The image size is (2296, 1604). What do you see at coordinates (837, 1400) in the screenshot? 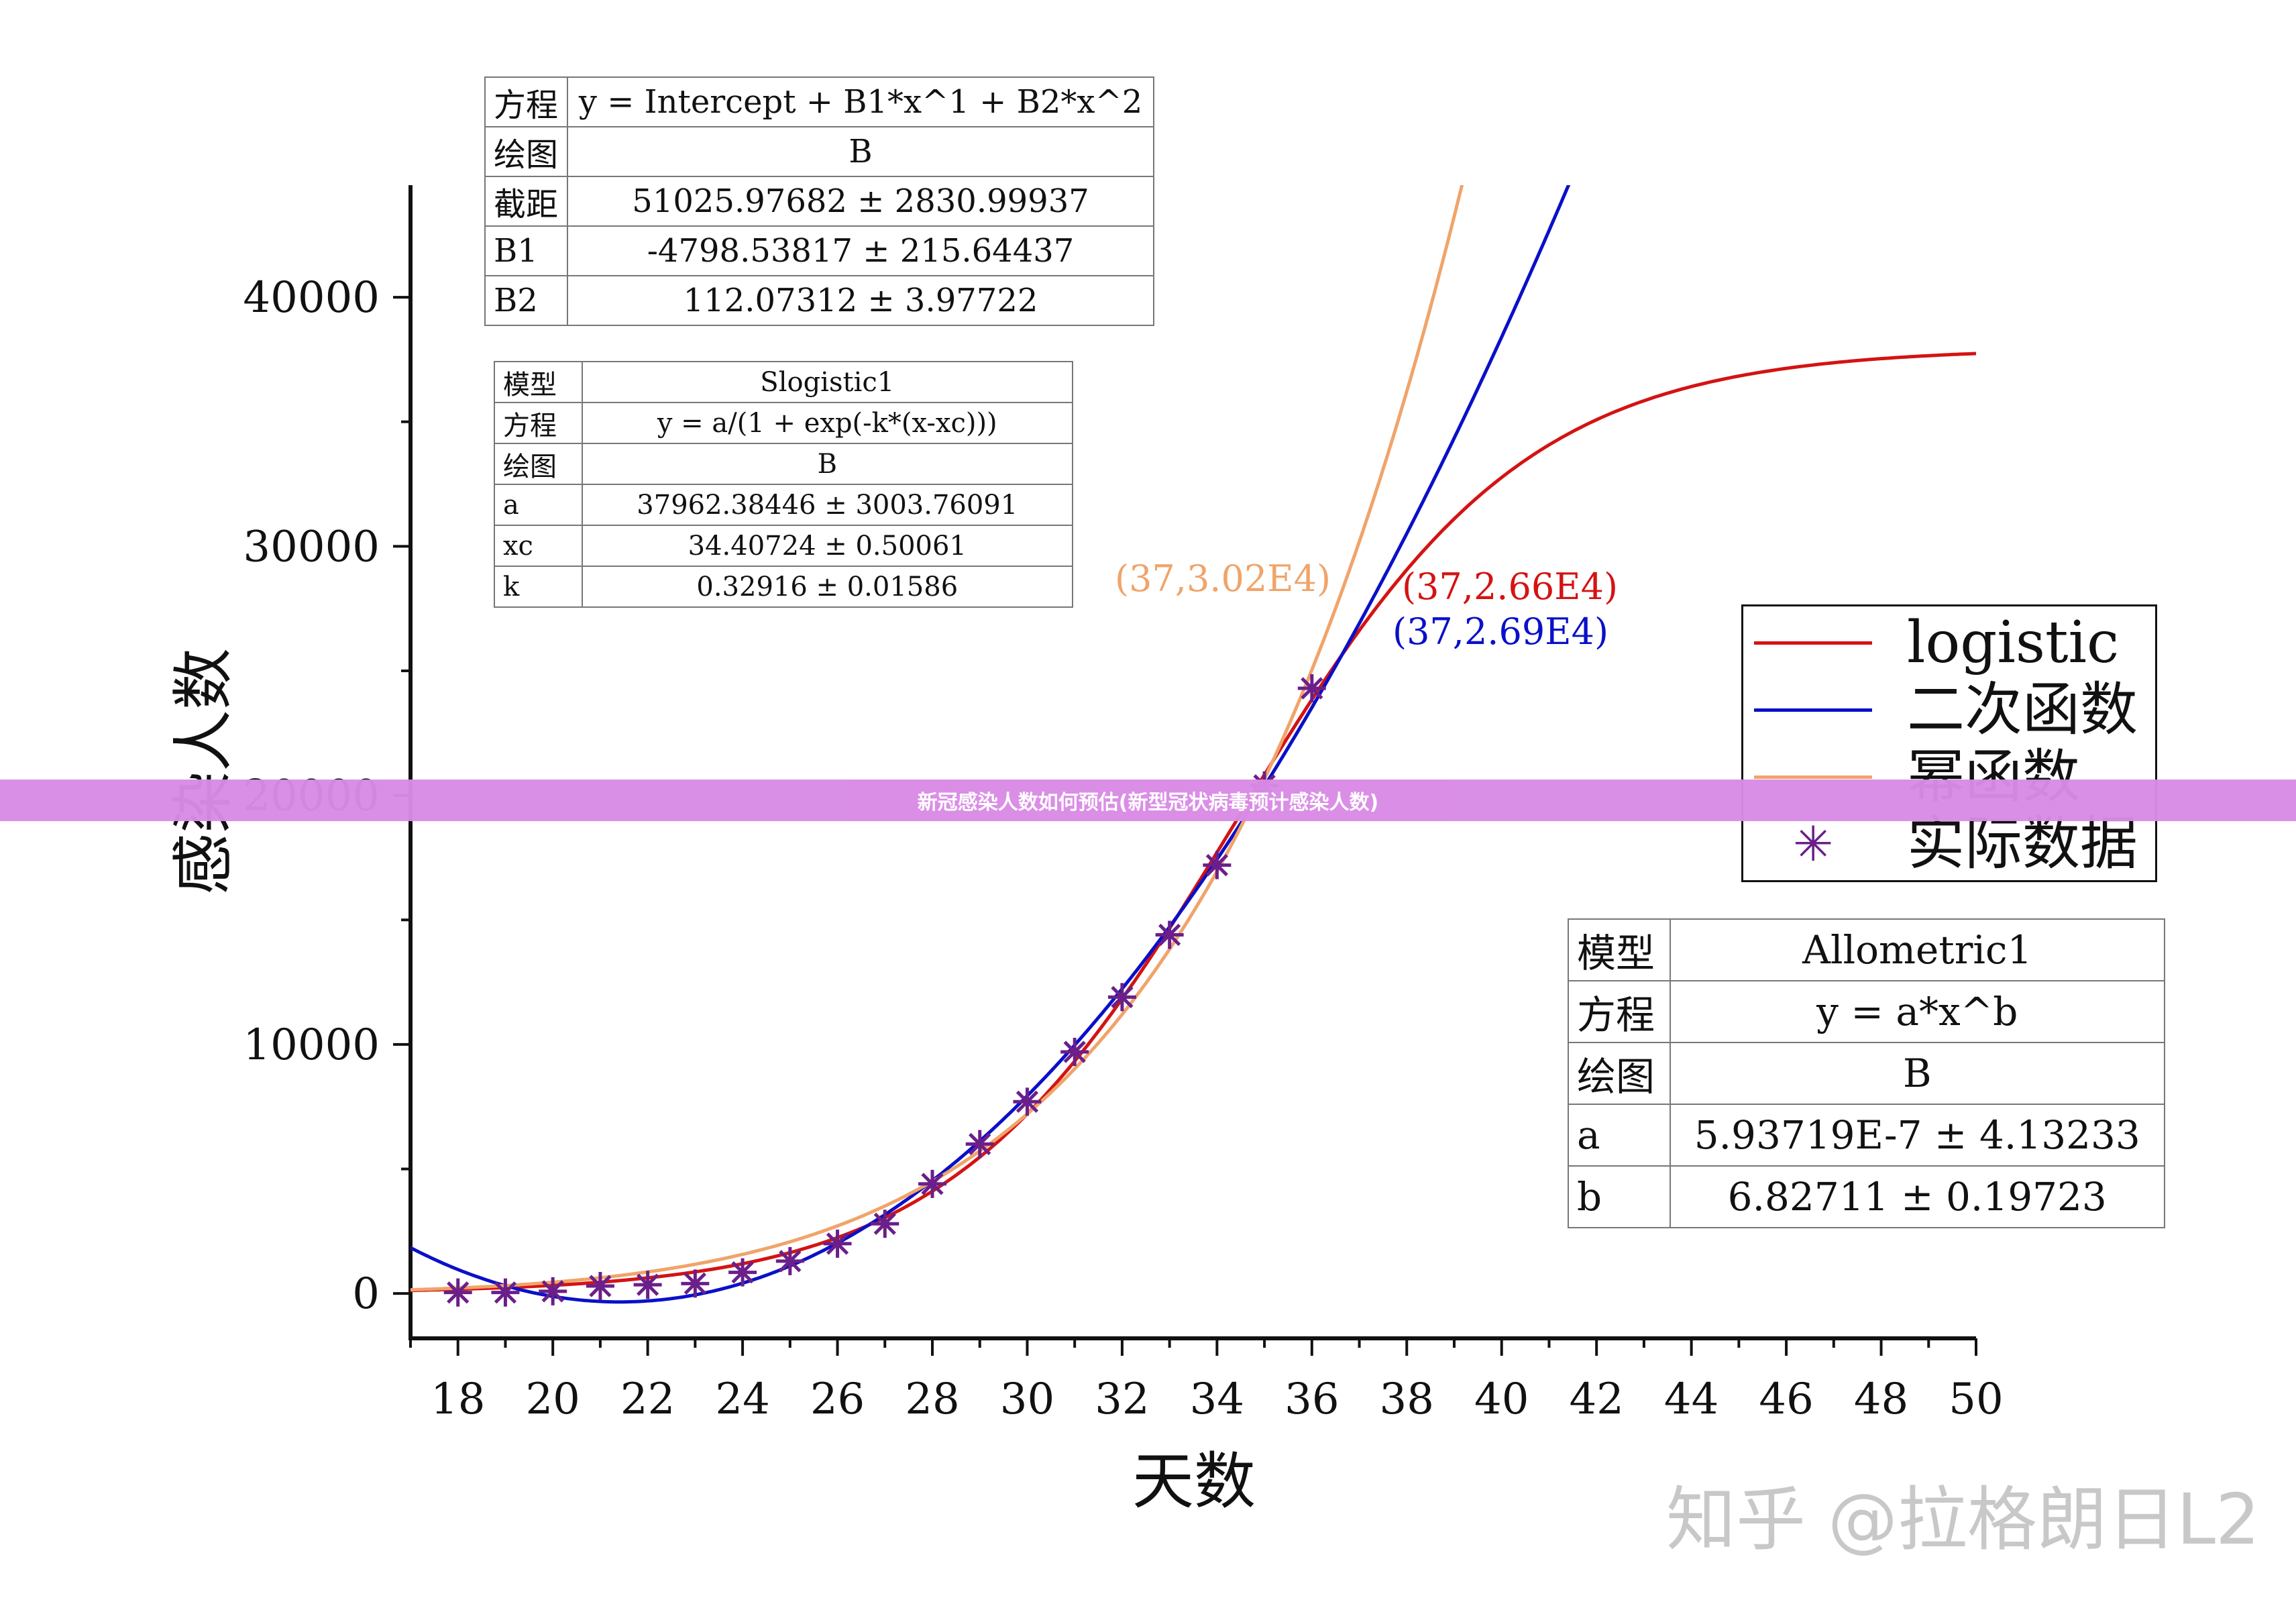
I see `x-tick-label: 26` at bounding box center [837, 1400].